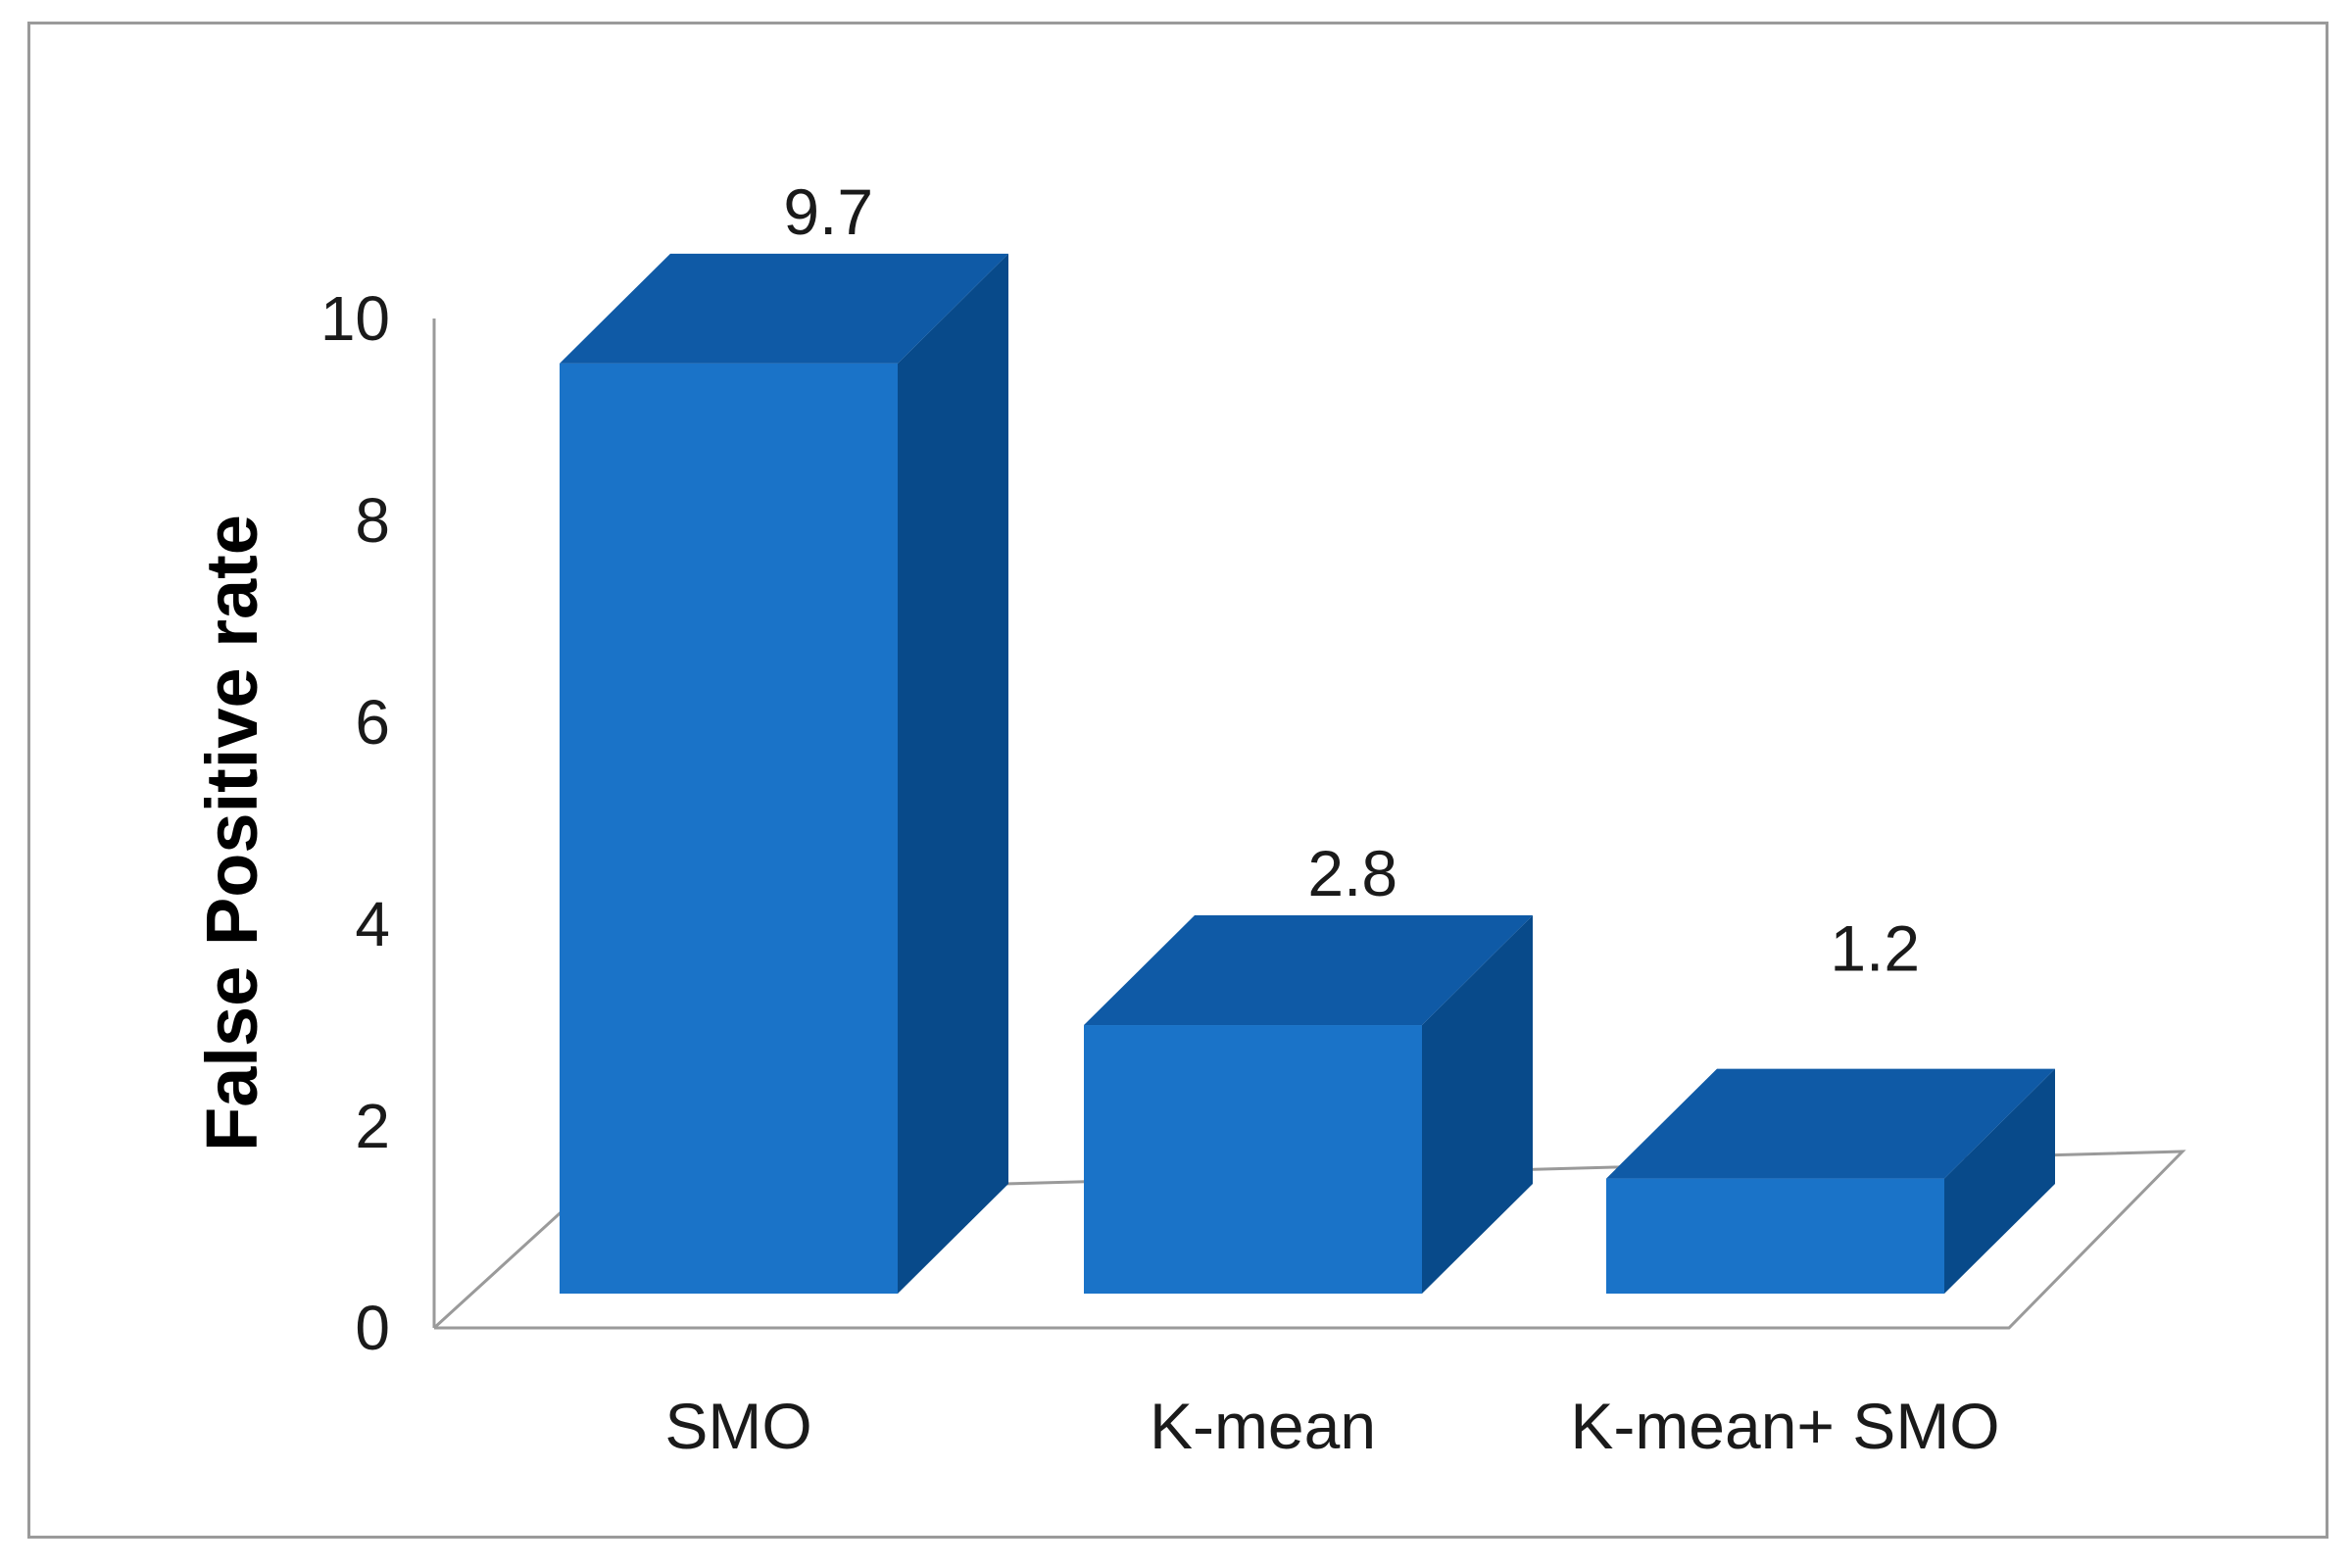 Image resolution: width=2352 pixels, height=1568 pixels. Describe the element at coordinates (737, 1426) in the screenshot. I see `category-label: SMO` at that location.